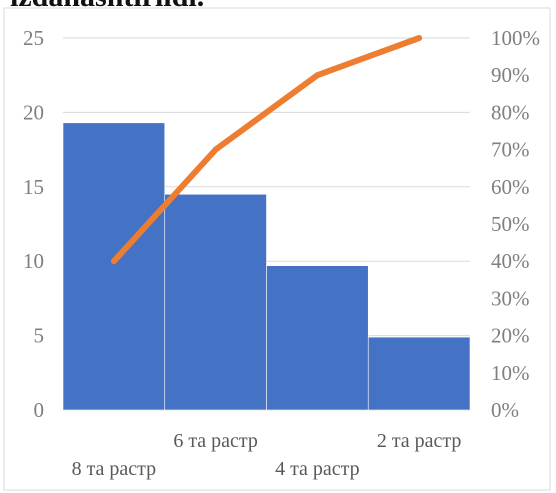  What do you see at coordinates (114, 469) in the screenshot?
I see `category-label: 8 та растр` at bounding box center [114, 469].